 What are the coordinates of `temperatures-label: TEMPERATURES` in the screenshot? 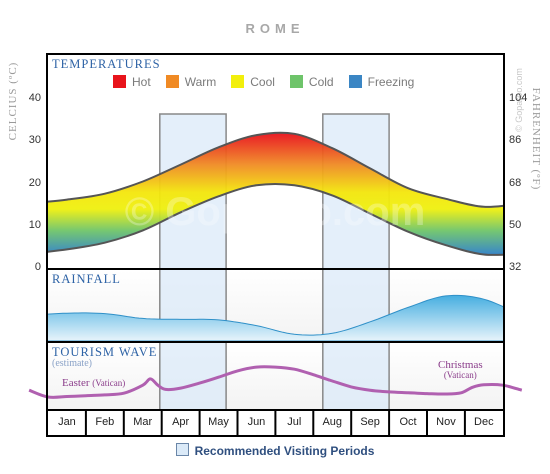 It's located at (106, 64).